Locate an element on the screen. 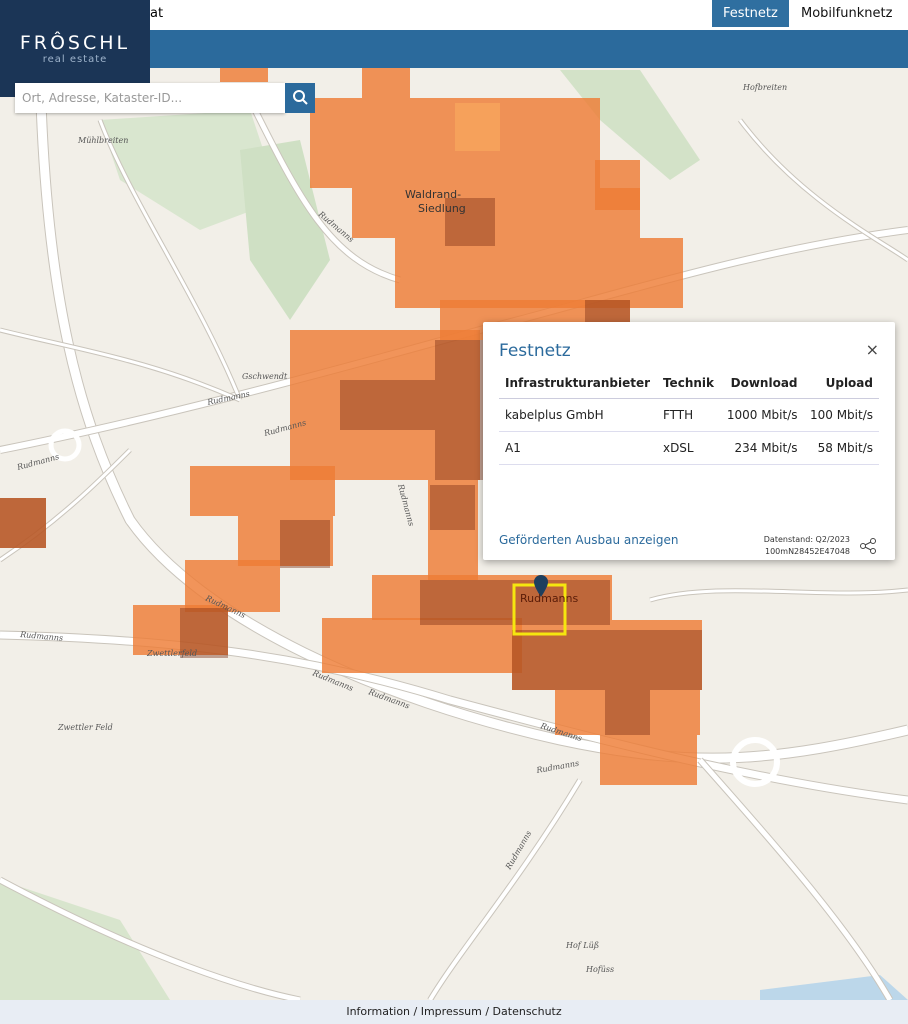 The width and height of the screenshot is (908, 1024). map-label: Hof Lüß is located at coordinates (582, 945).